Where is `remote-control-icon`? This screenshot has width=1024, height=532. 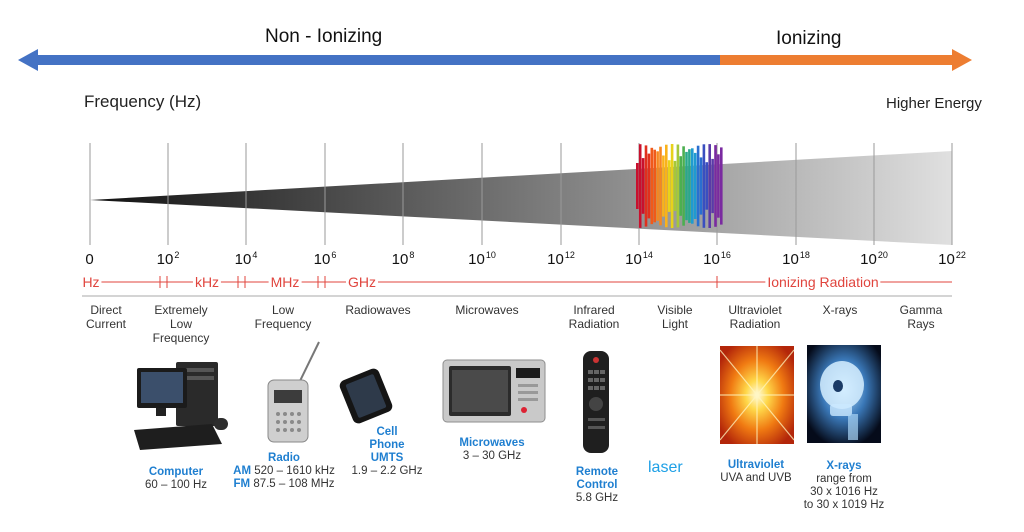 remote-control-icon is located at coordinates (596, 402).